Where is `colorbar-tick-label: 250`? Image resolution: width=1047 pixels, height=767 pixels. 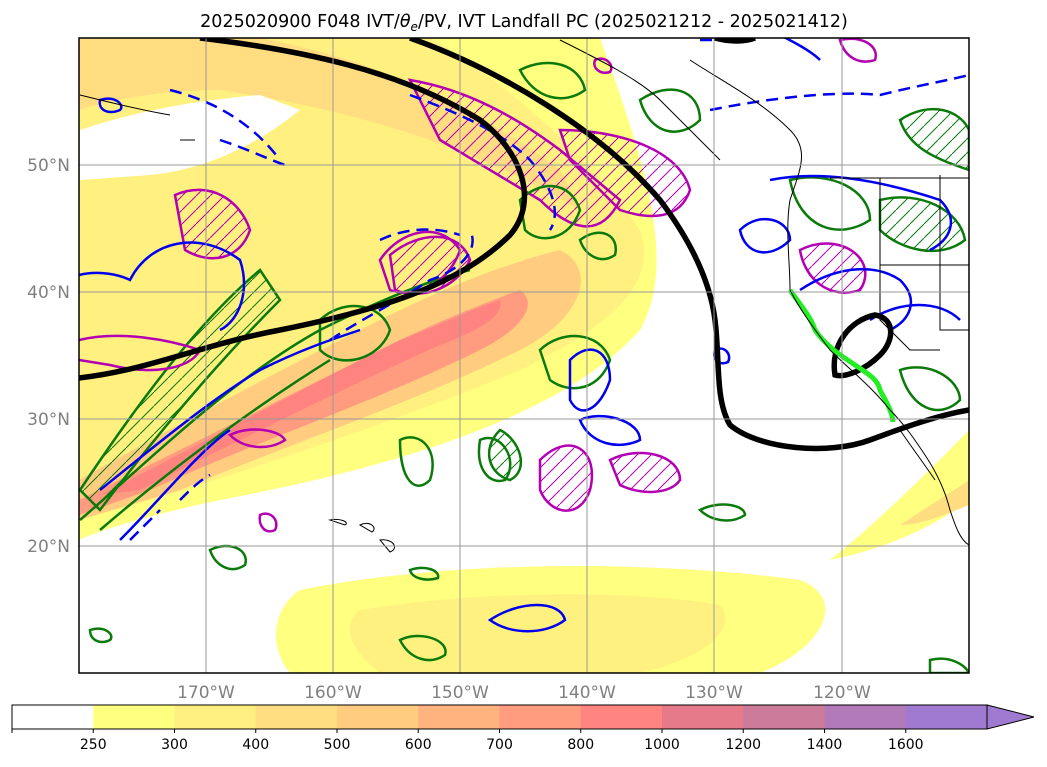 colorbar-tick-label: 250 is located at coordinates (93, 745).